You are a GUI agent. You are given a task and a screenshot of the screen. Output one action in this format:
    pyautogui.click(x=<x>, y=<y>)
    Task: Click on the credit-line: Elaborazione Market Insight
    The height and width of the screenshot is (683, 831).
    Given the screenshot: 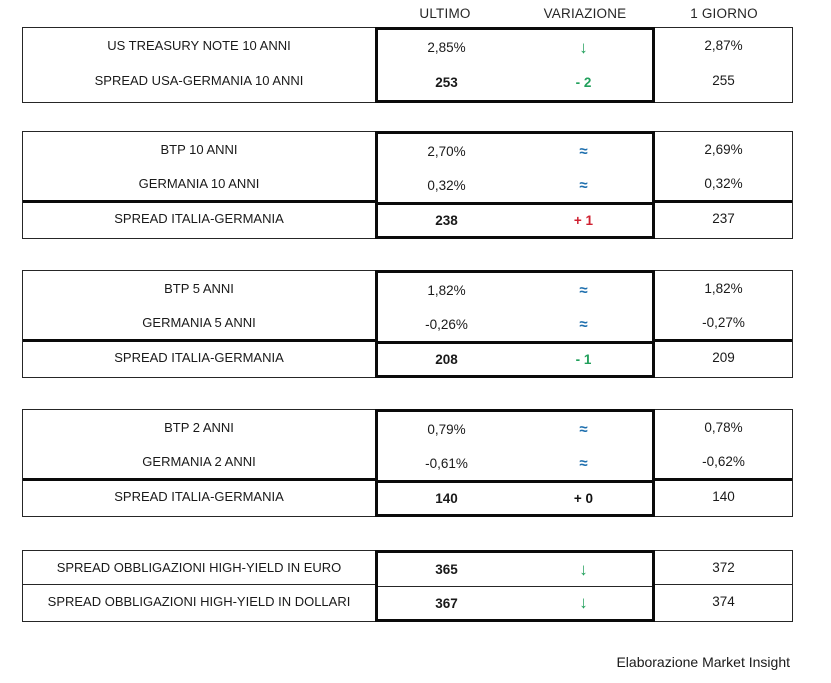 What is the action you would take?
    pyautogui.click(x=703, y=662)
    